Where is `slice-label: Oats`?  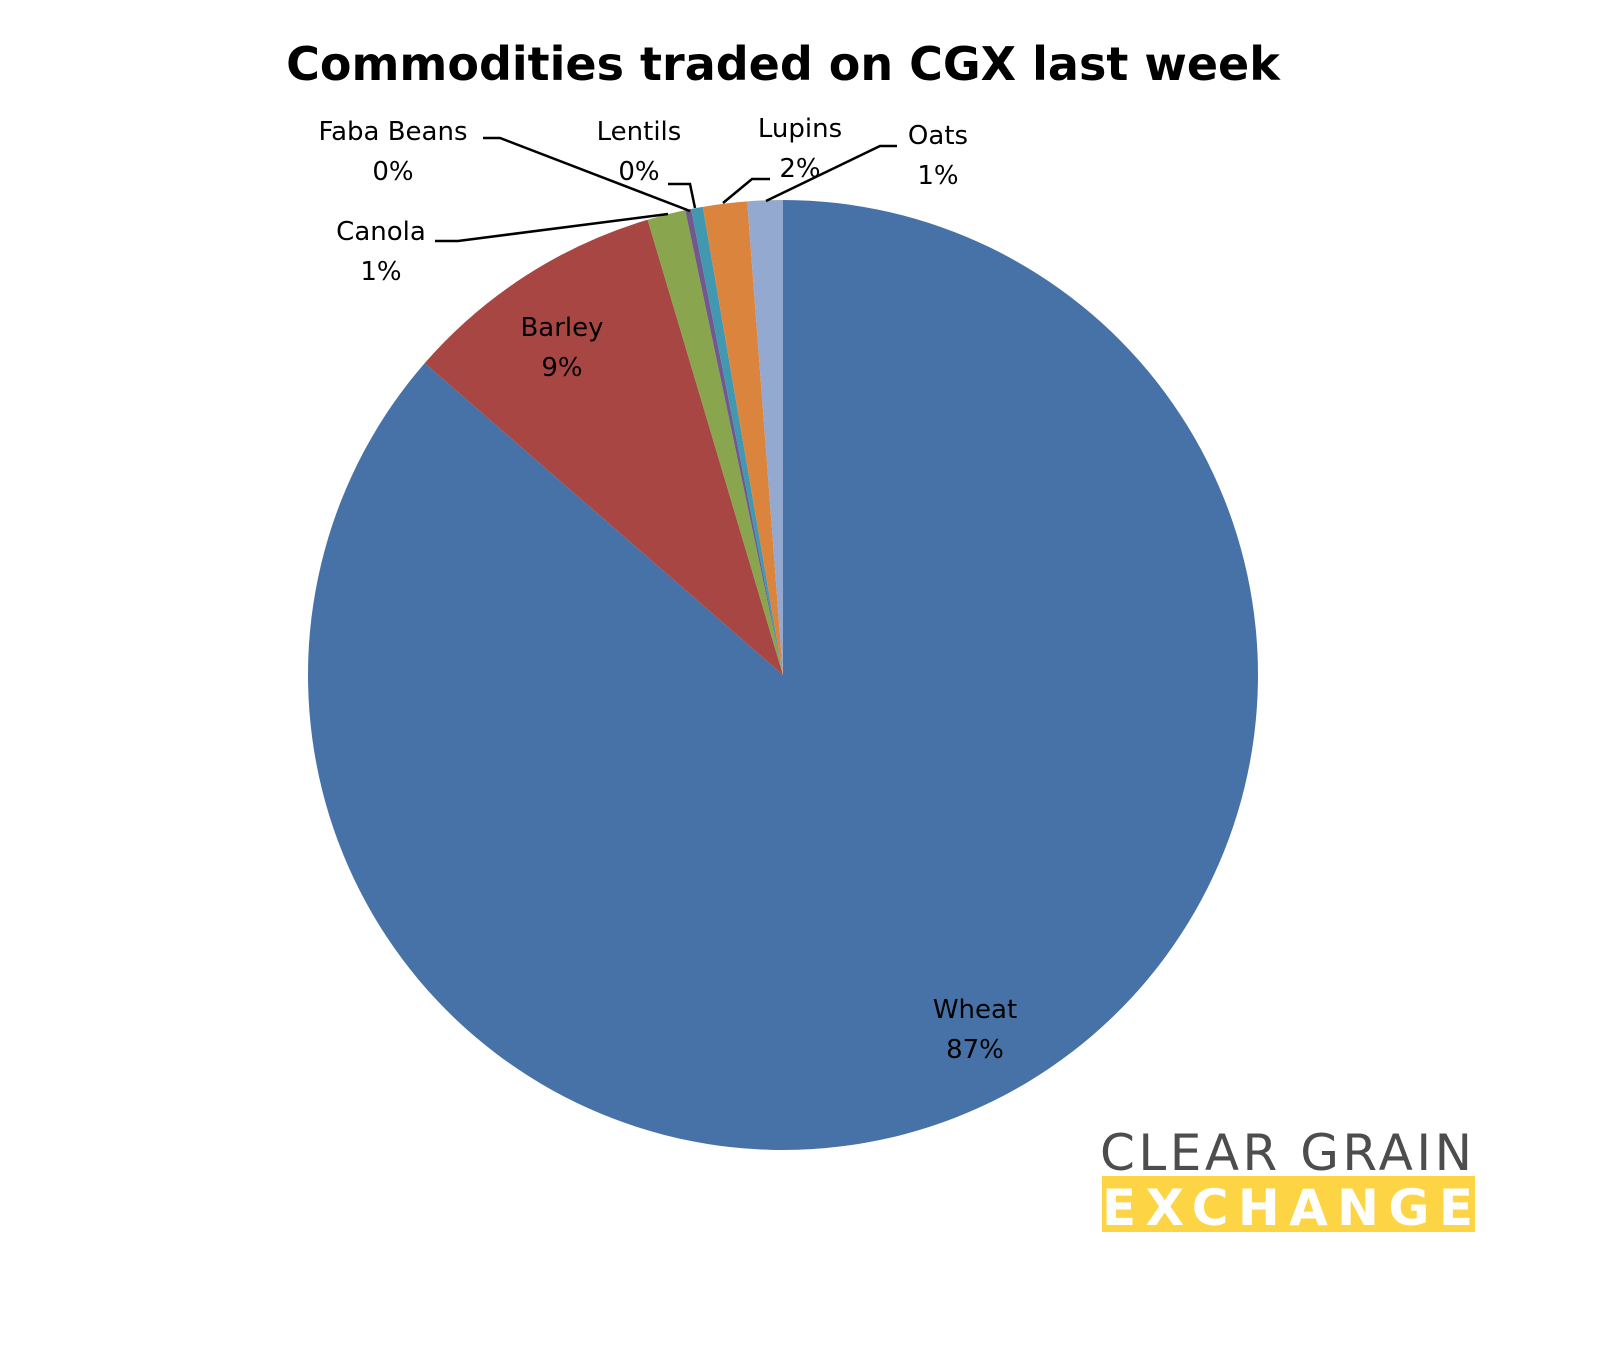 slice-label: Oats is located at coordinates (938, 136).